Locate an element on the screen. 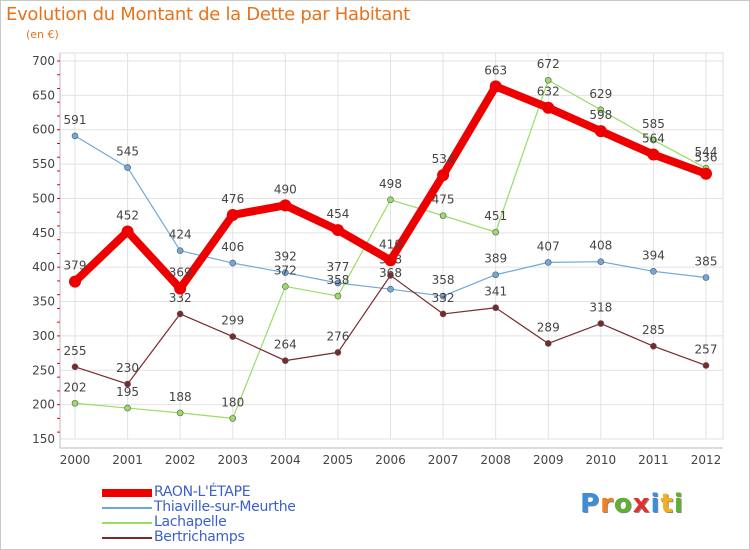 Image resolution: width=750 pixels, height=550 pixels. x-tick-label: 2007 is located at coordinates (443, 460).